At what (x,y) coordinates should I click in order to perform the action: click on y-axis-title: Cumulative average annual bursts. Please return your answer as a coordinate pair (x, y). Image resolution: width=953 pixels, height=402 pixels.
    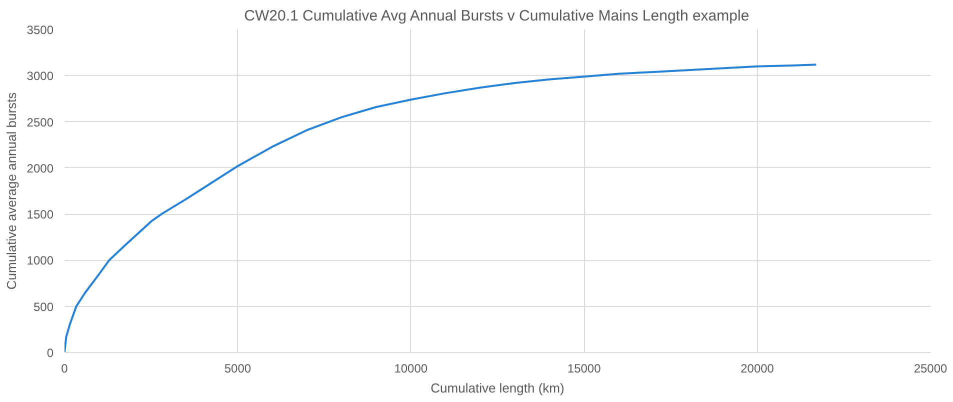
    Looking at the image, I should click on (11, 191).